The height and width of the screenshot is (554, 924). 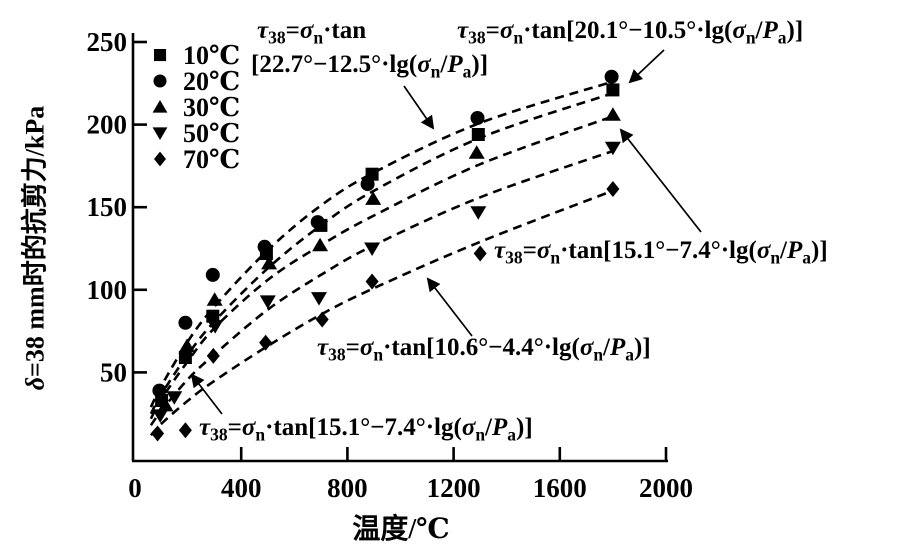 I want to click on y-tick-label: 200, so click(x=107, y=125).